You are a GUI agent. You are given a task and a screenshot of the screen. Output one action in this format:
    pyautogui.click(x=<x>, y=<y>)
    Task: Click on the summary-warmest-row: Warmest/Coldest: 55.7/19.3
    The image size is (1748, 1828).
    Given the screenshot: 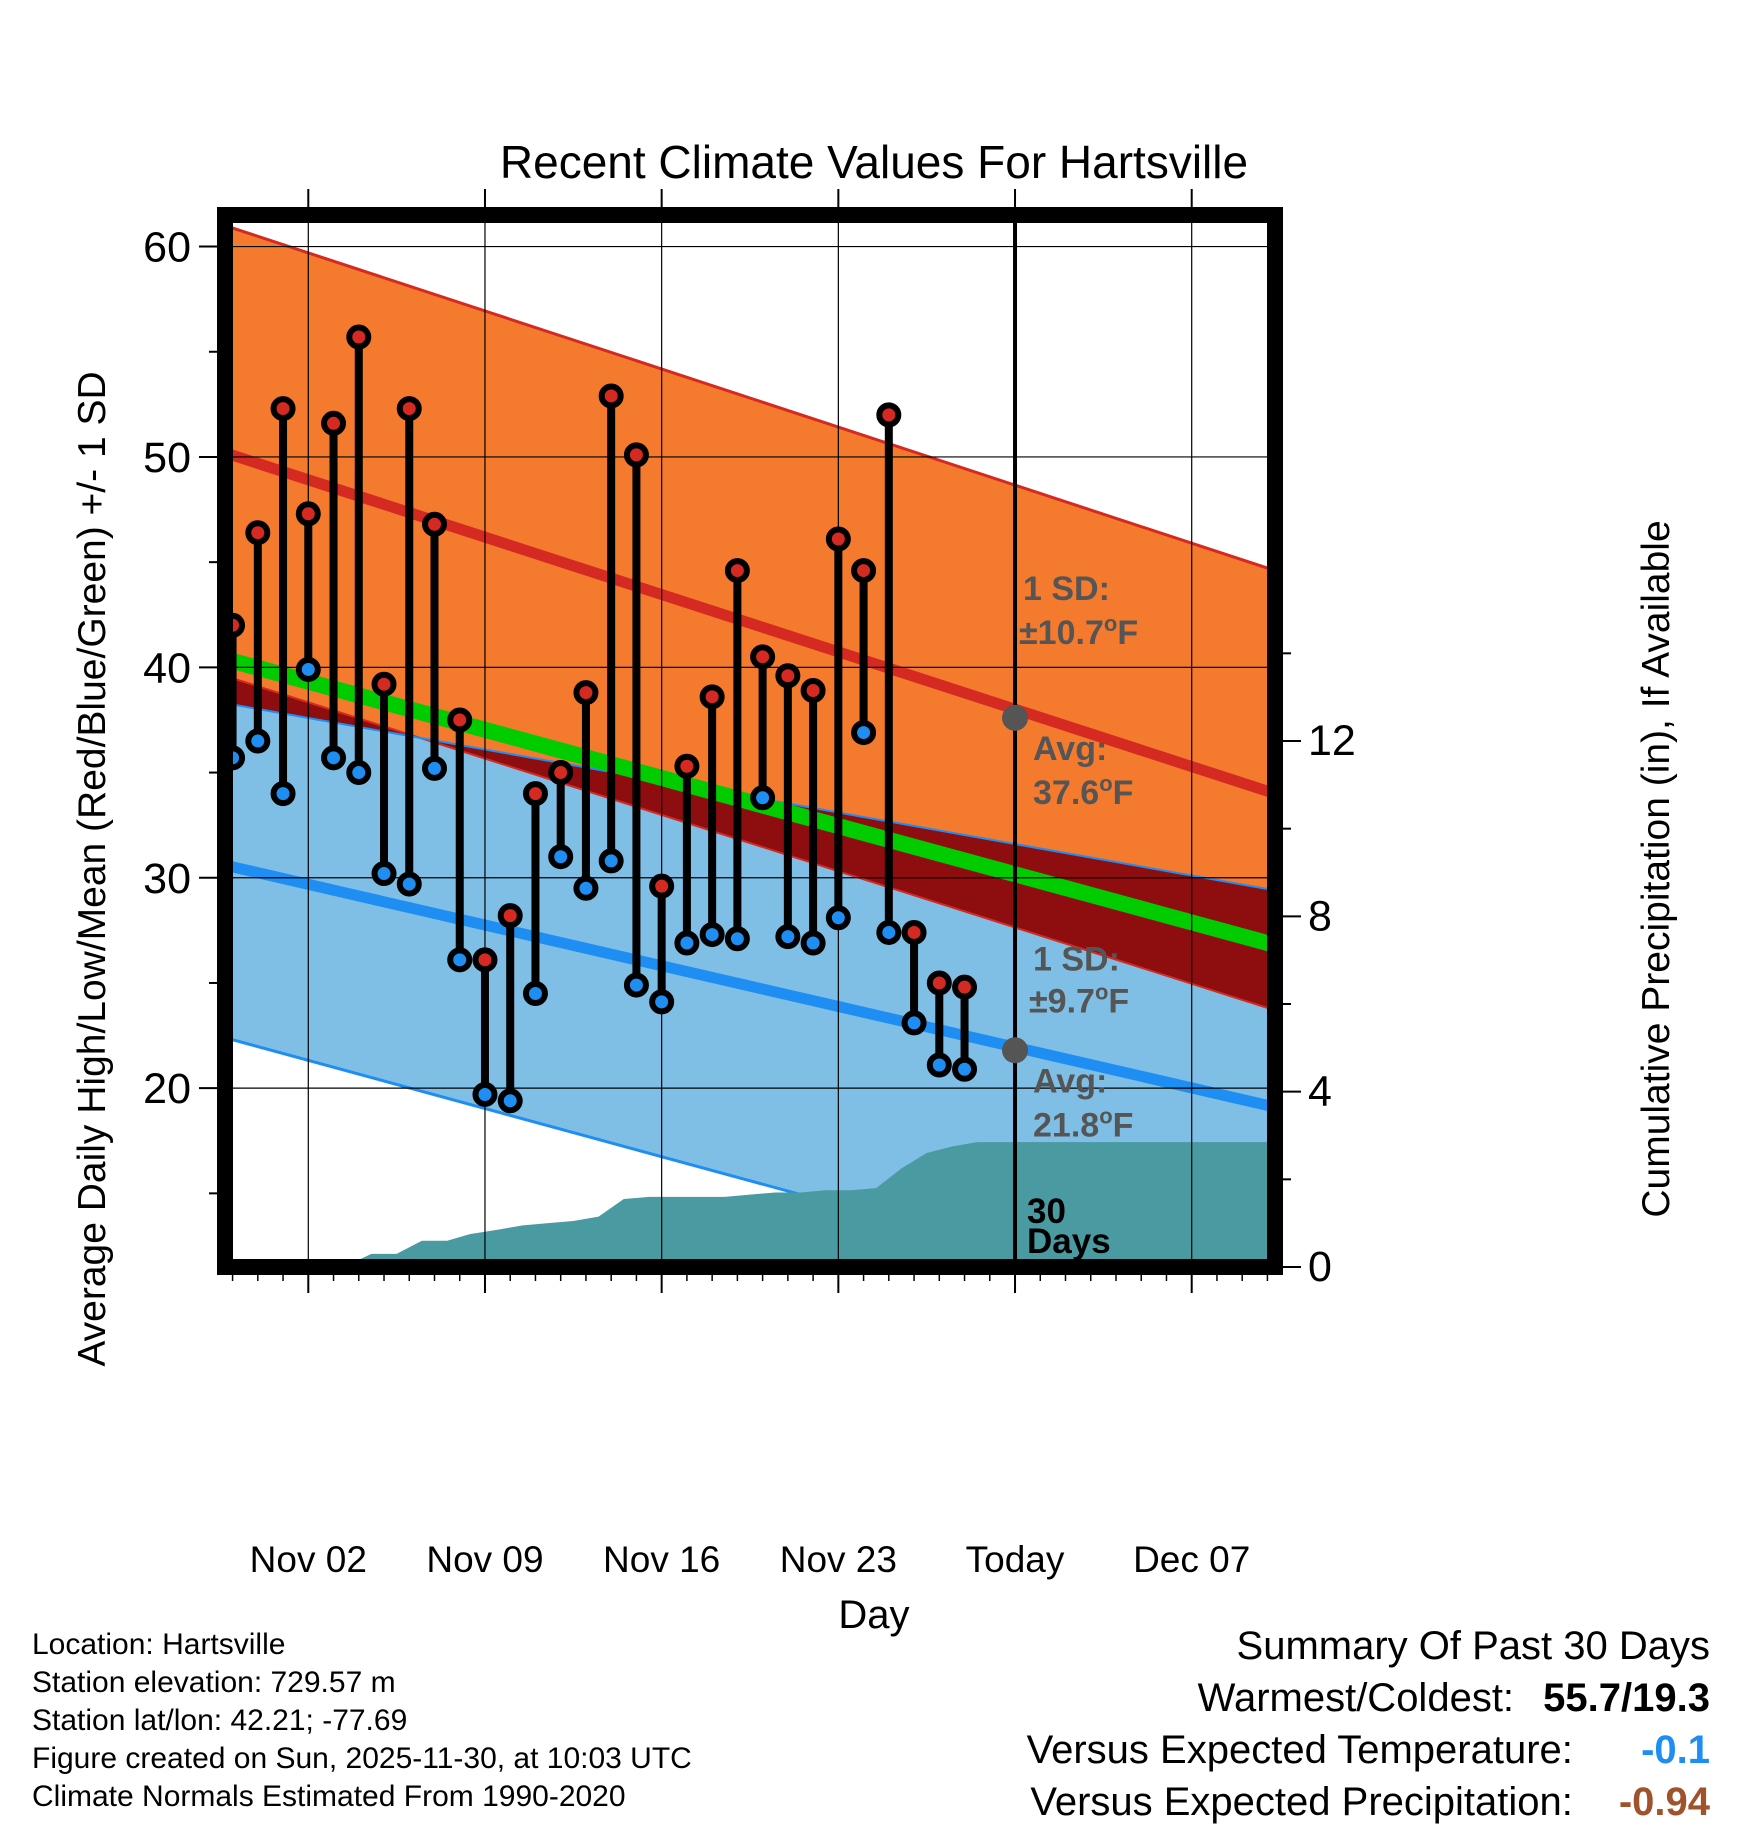 What is the action you would take?
    pyautogui.click(x=1368, y=1698)
    